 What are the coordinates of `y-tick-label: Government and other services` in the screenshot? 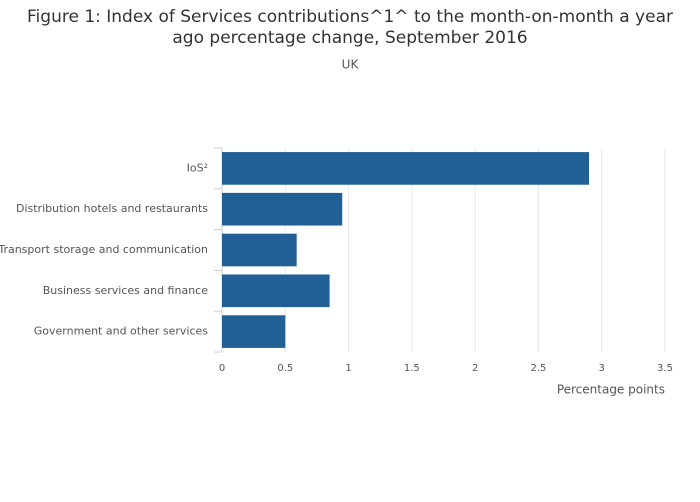 It's located at (121, 331).